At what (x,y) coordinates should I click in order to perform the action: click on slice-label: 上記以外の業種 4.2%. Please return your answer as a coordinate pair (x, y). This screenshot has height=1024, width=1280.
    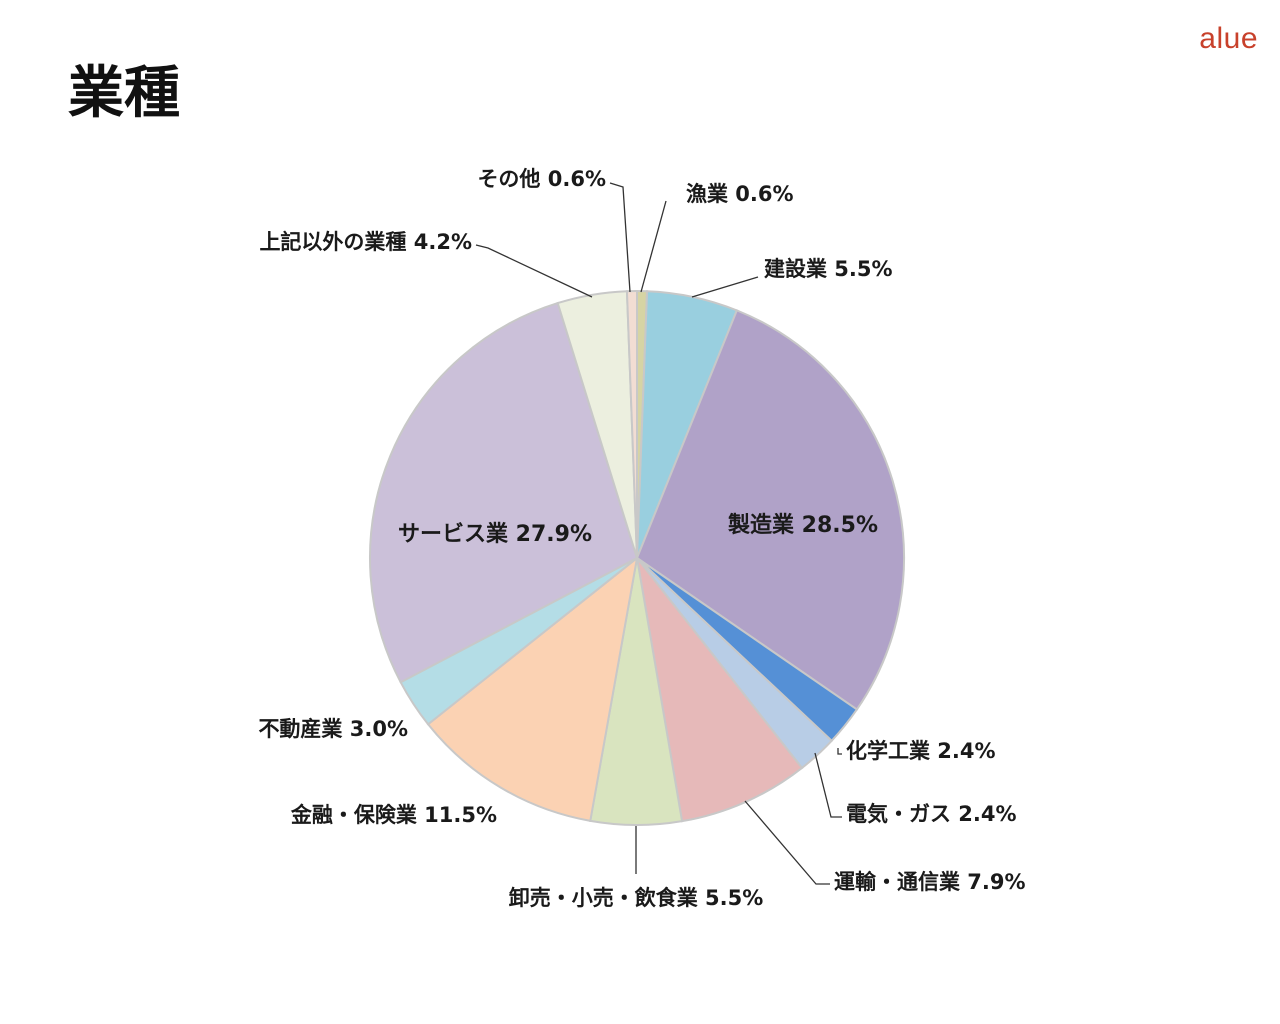
    Looking at the image, I should click on (365, 242).